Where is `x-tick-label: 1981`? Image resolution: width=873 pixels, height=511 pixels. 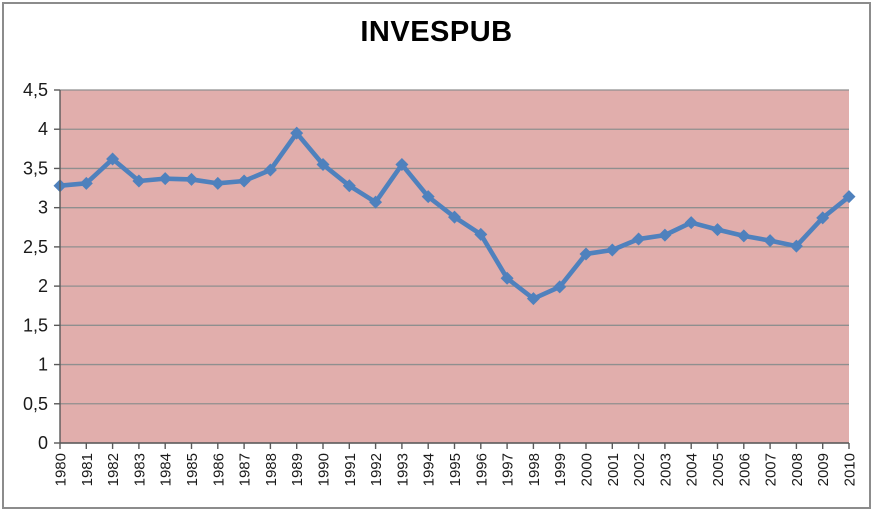 x-tick-label: 1981 is located at coordinates (87, 469).